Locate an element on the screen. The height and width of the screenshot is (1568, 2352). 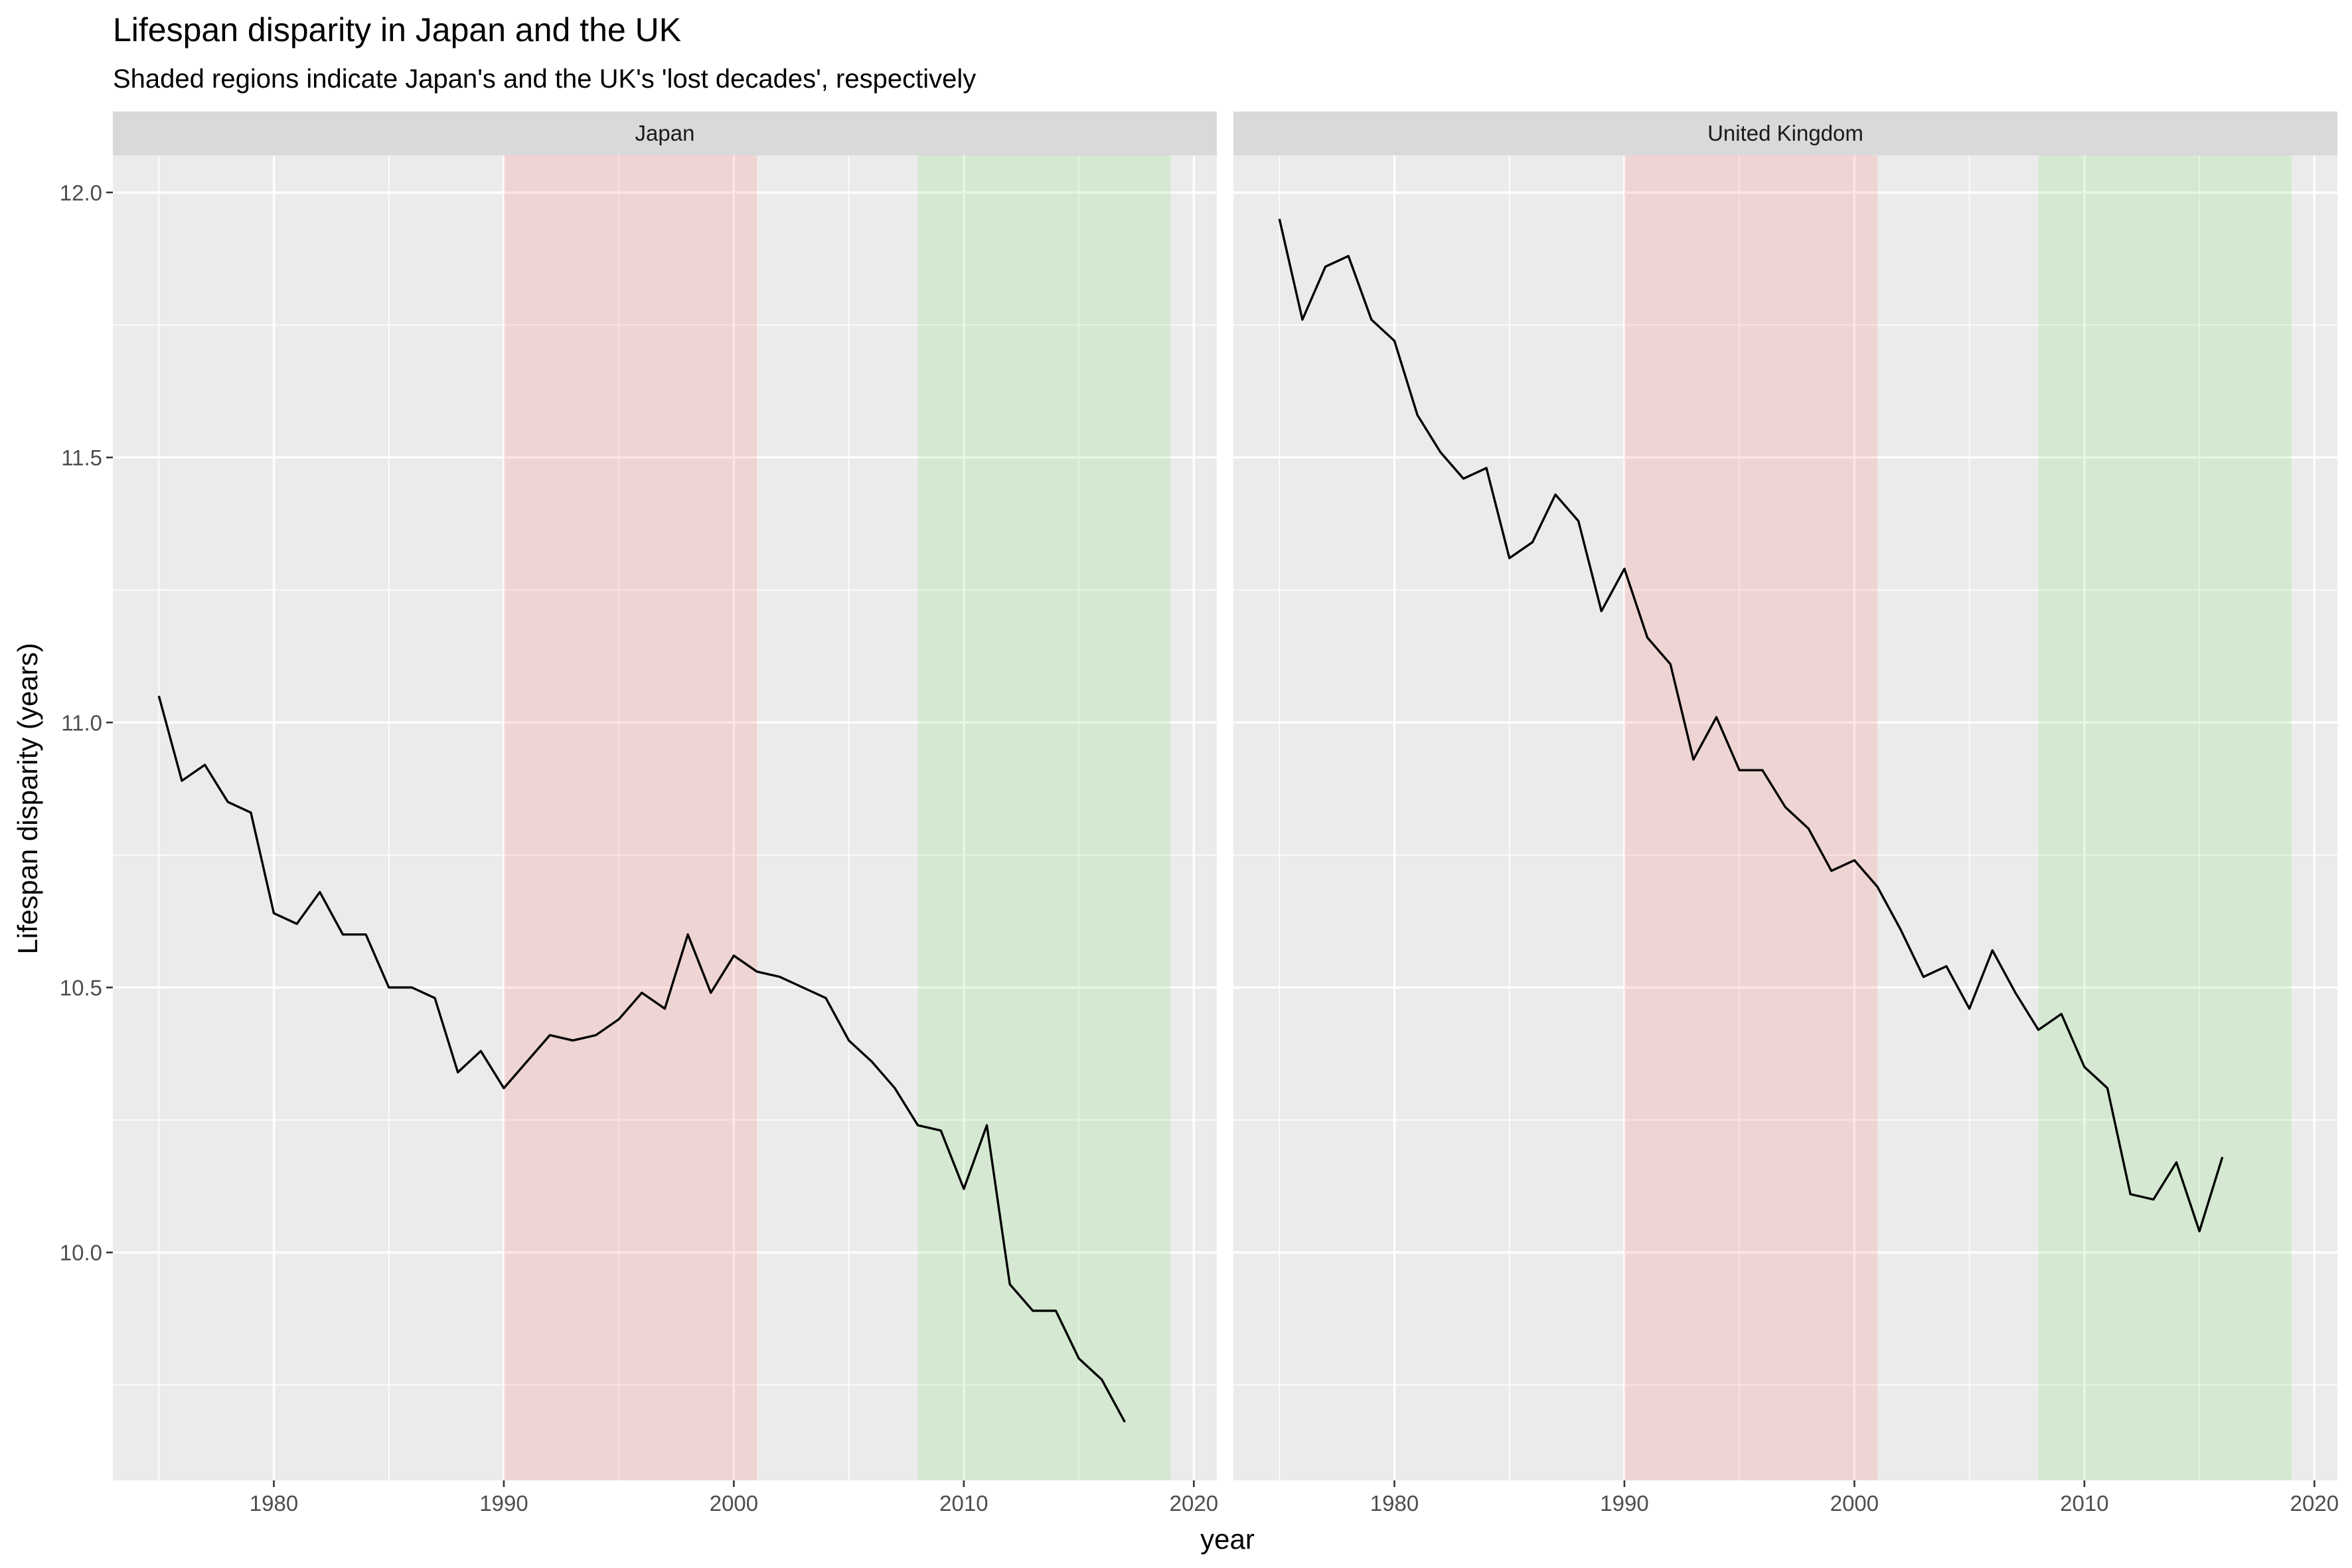
y-tick-label: 10.0 is located at coordinates (81, 1253).